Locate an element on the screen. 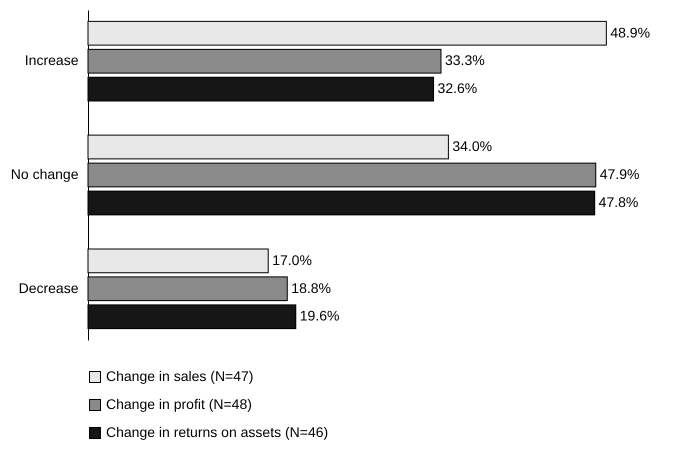 Image resolution: width=675 pixels, height=467 pixels. y-tick-label: No change is located at coordinates (44, 174).